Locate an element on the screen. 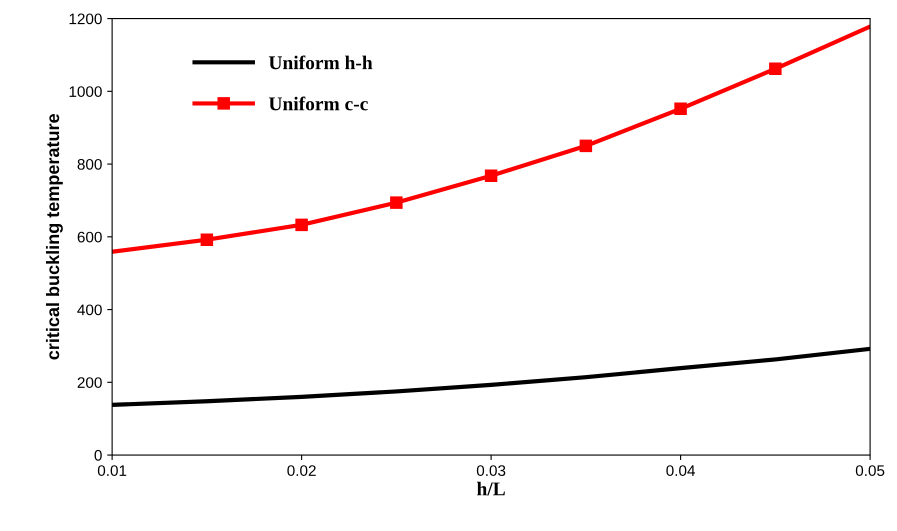 This screenshot has width=897, height=531. y-tick-label: 1000 is located at coordinates (86, 92).